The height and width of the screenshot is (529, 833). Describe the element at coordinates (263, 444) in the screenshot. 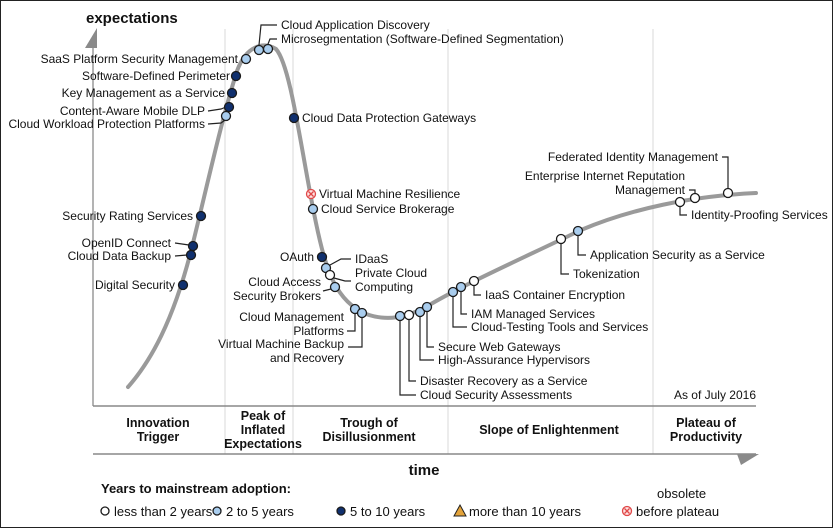

I see `phase-label: Expectations` at that location.